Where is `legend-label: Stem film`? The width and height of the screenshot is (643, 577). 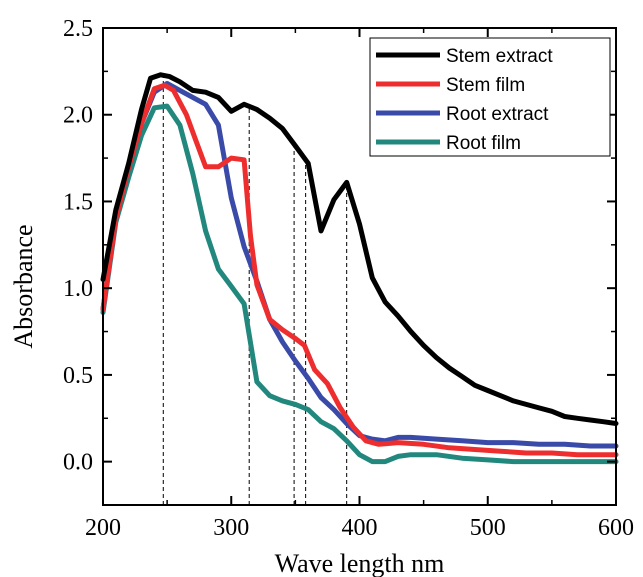 legend-label: Stem film is located at coordinates (485, 85).